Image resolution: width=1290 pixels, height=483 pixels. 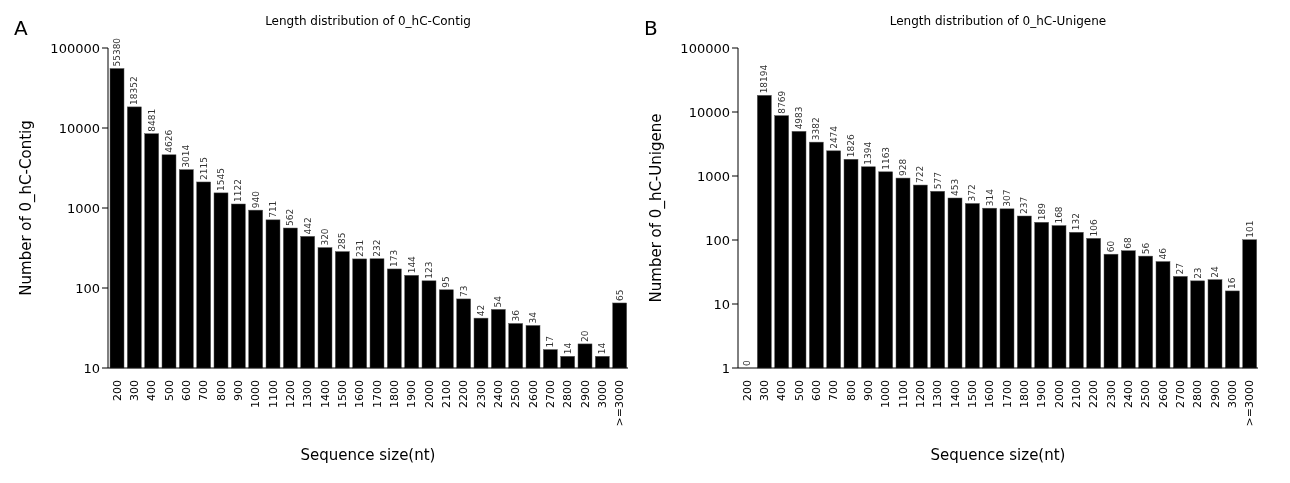 I want to click on y-tick-label: 1000, so click(x=83, y=208).